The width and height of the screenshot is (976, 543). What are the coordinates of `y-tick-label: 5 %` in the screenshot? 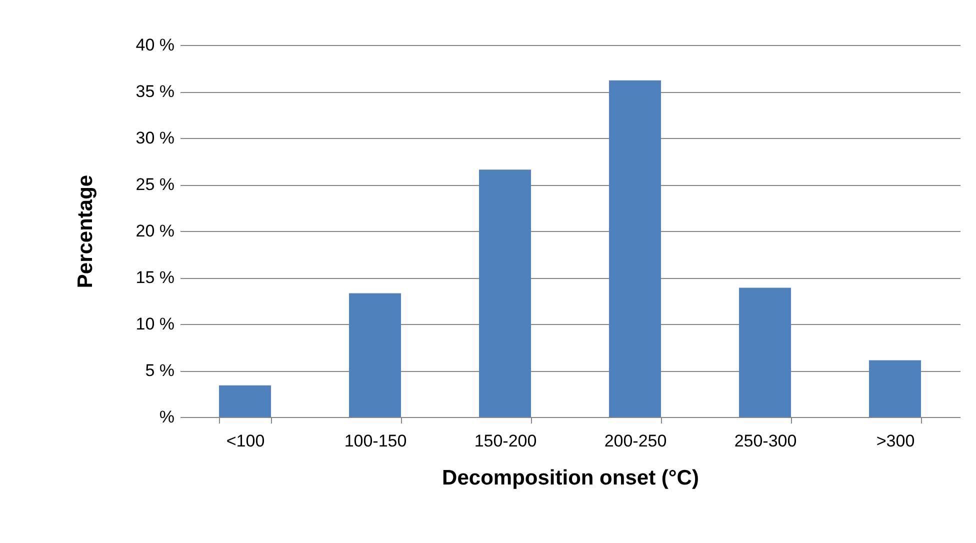 It's located at (159, 370).